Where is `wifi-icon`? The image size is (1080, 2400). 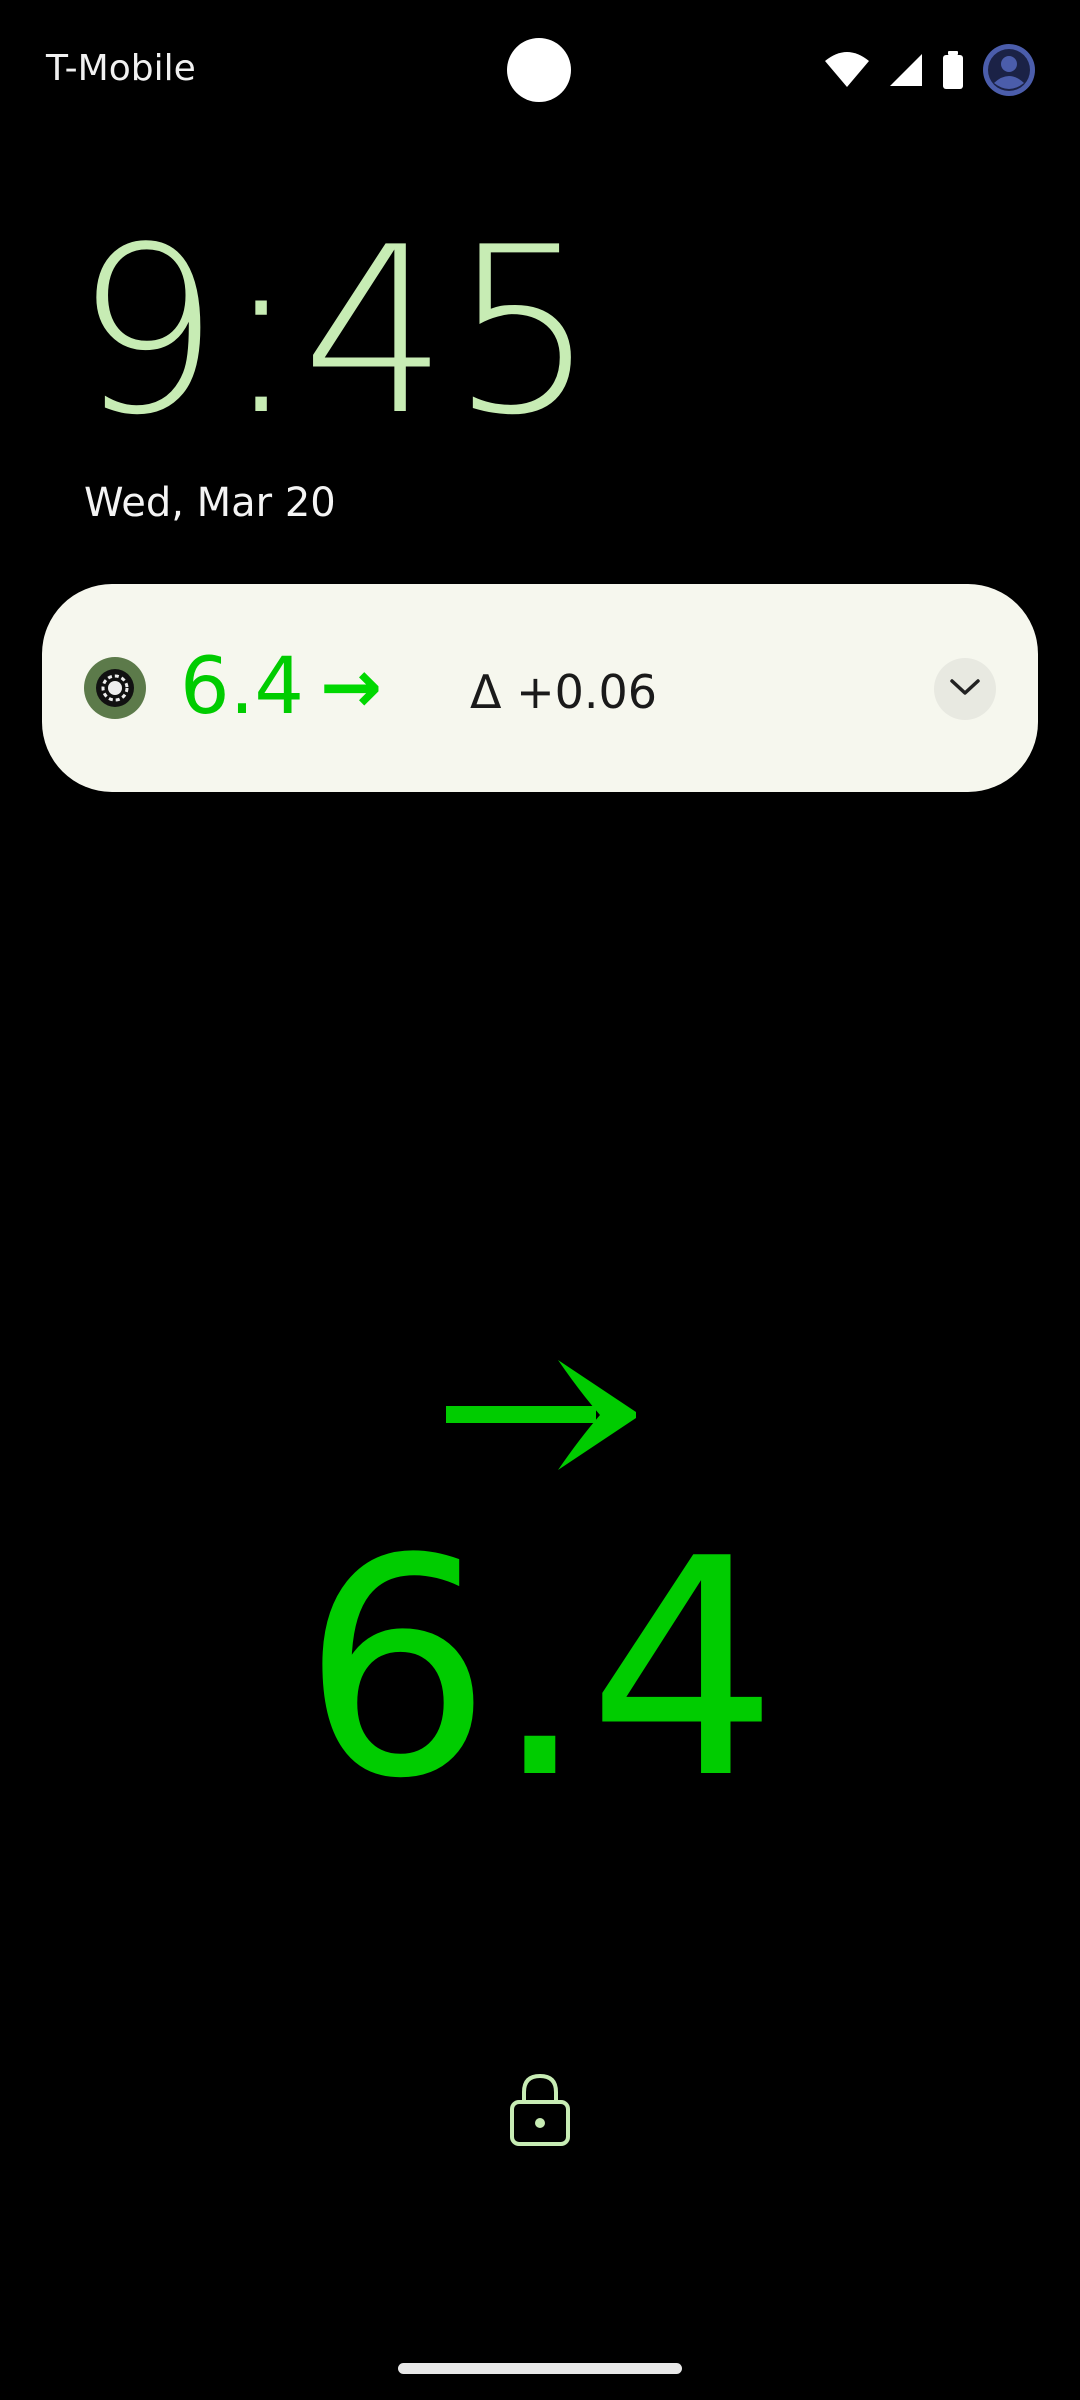 wifi-icon is located at coordinates (847, 70).